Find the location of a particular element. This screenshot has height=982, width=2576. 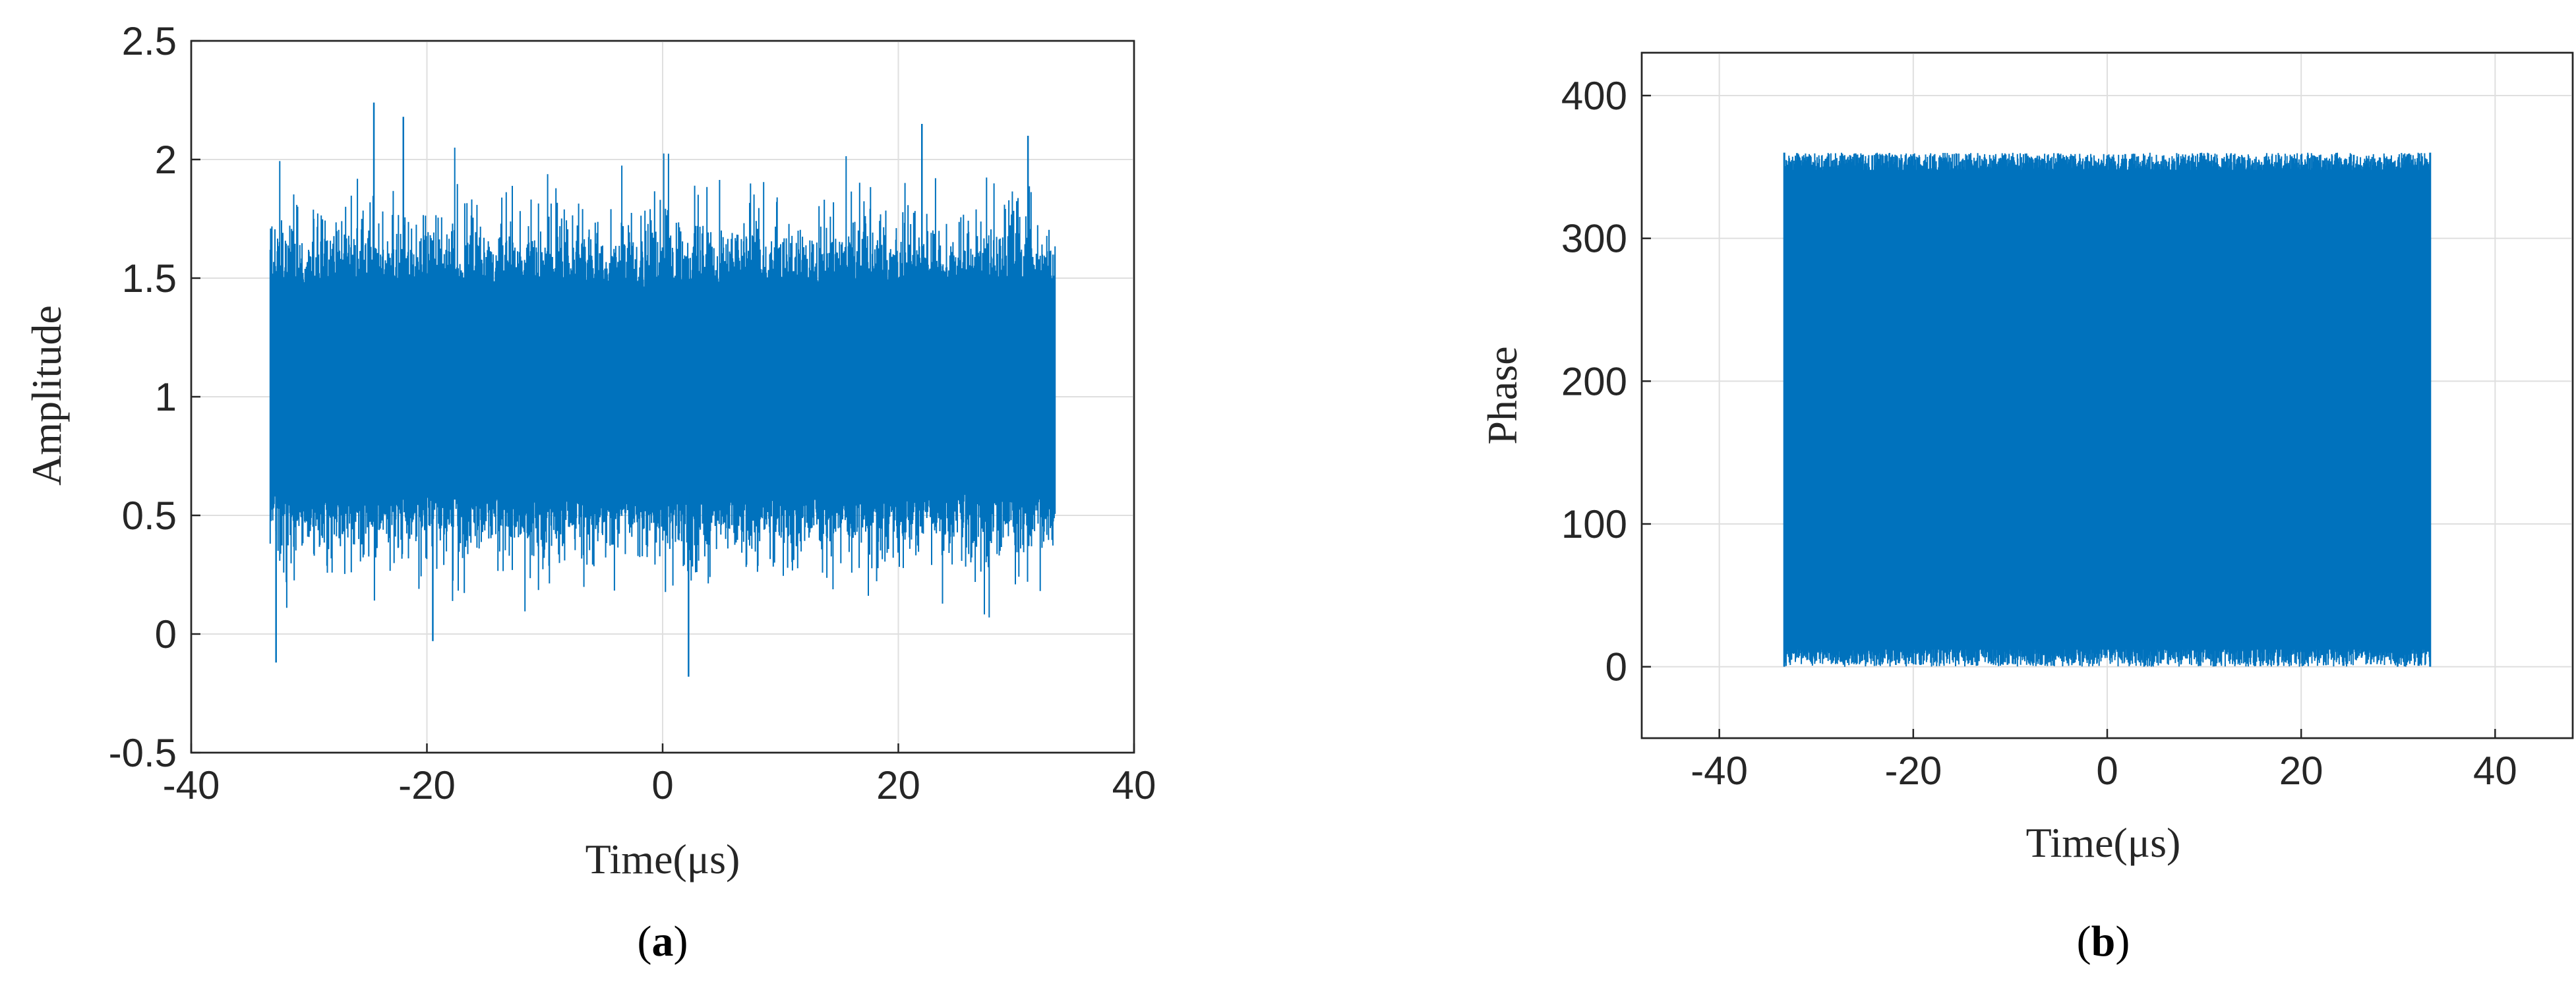

y-tick-label: 400 is located at coordinates (1594, 96).